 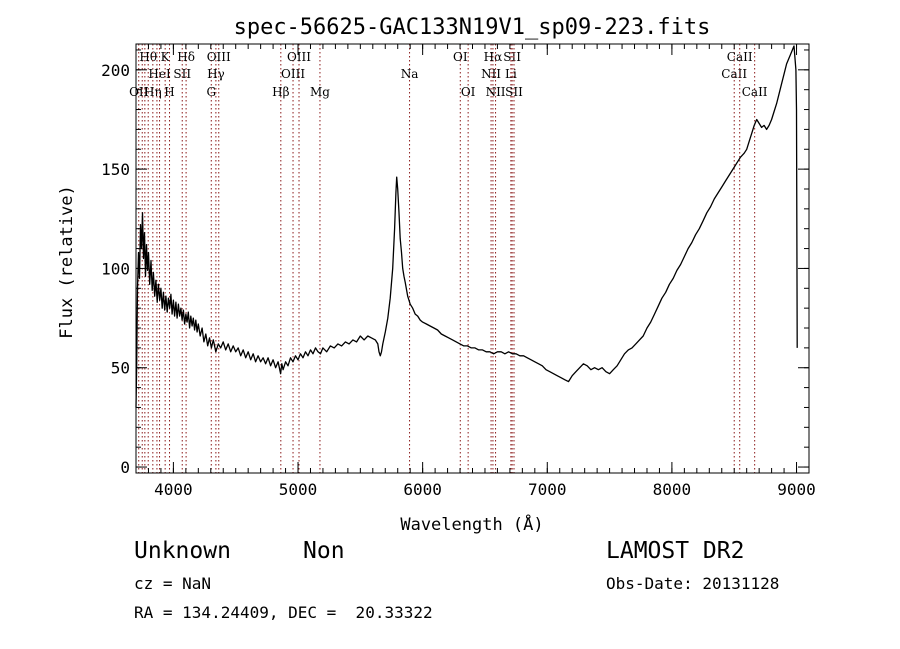 I want to click on x-axis-label: Wavelength (Å), so click(x=471, y=524).